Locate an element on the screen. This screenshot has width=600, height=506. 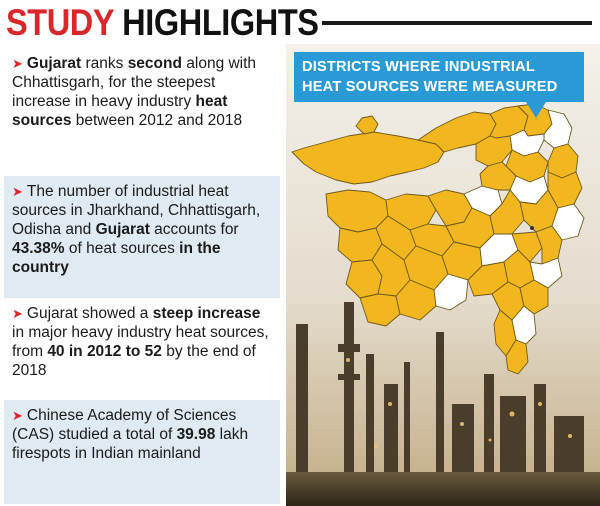
highlight-emphasis: in the country is located at coordinates (116, 258).